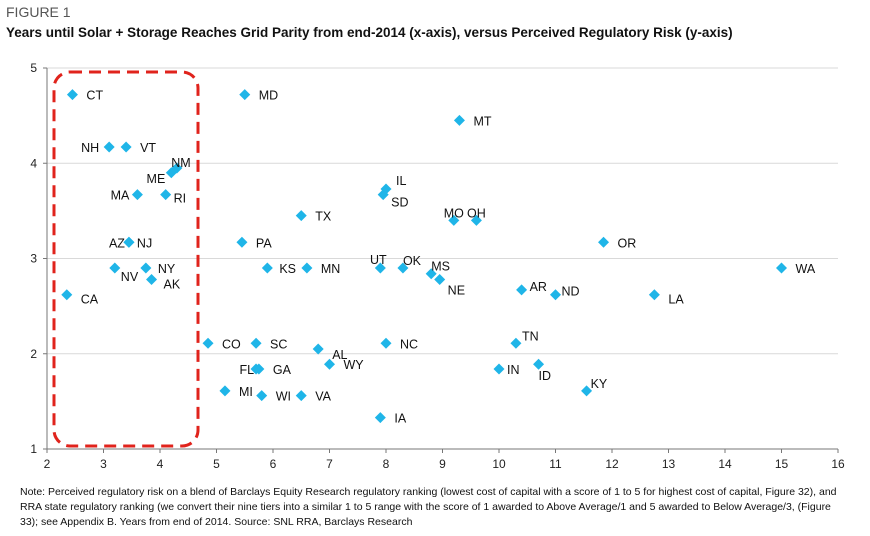 Image resolution: width=870 pixels, height=536 pixels. What do you see at coordinates (654, 295) in the screenshot?
I see `data-point-la` at bounding box center [654, 295].